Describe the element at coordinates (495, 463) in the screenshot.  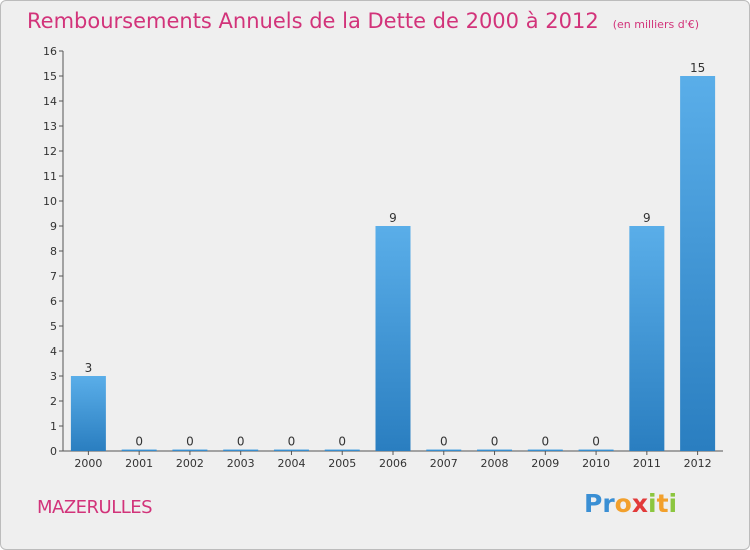
I see `x-tick-label: 2008` at that location.